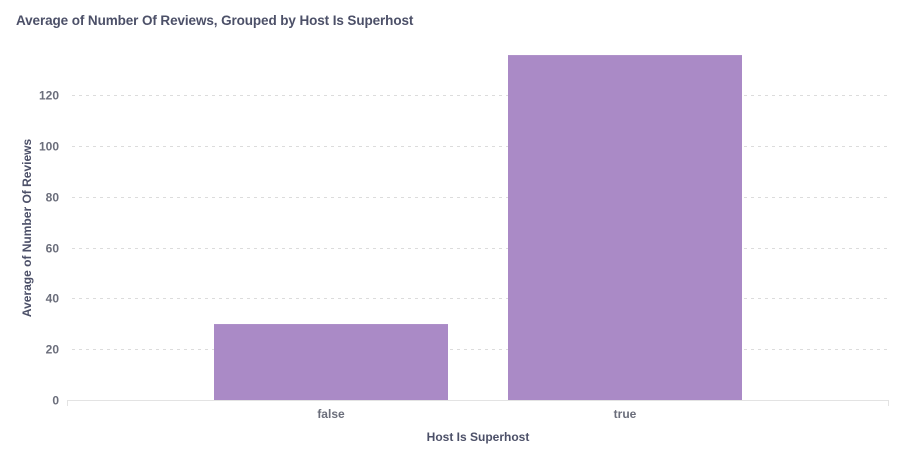 This screenshot has width=918, height=450. What do you see at coordinates (53, 198) in the screenshot?
I see `y-tick-label: 80` at bounding box center [53, 198].